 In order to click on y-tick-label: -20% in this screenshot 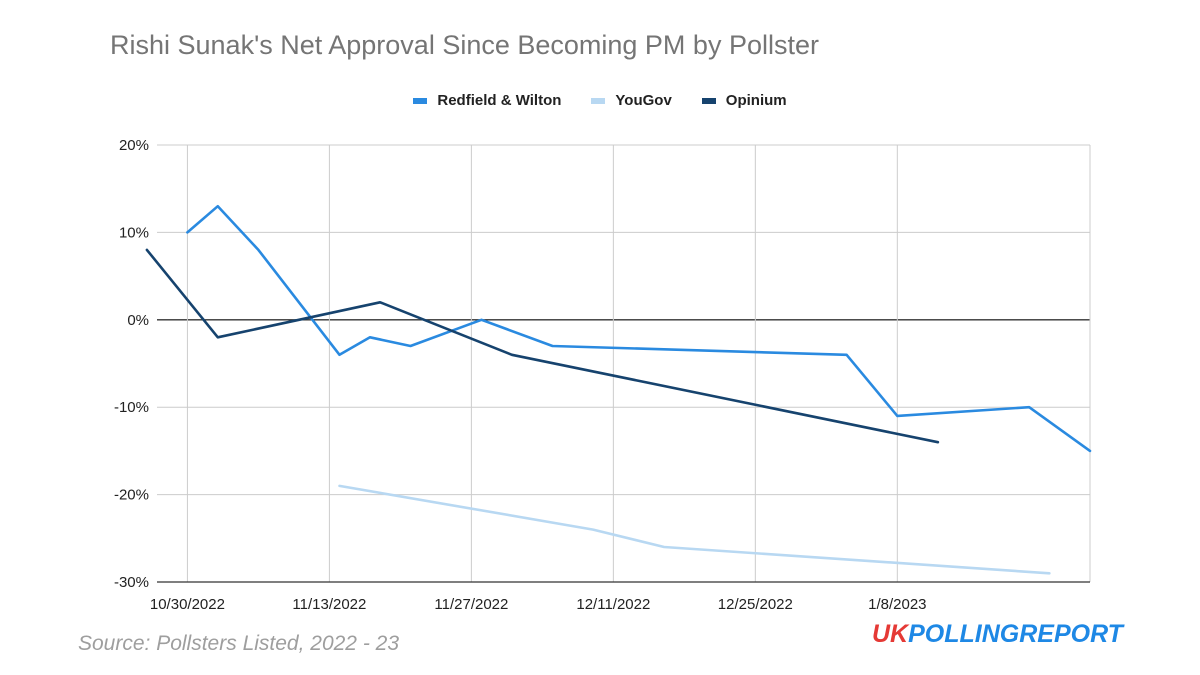, I will do `click(131, 495)`.